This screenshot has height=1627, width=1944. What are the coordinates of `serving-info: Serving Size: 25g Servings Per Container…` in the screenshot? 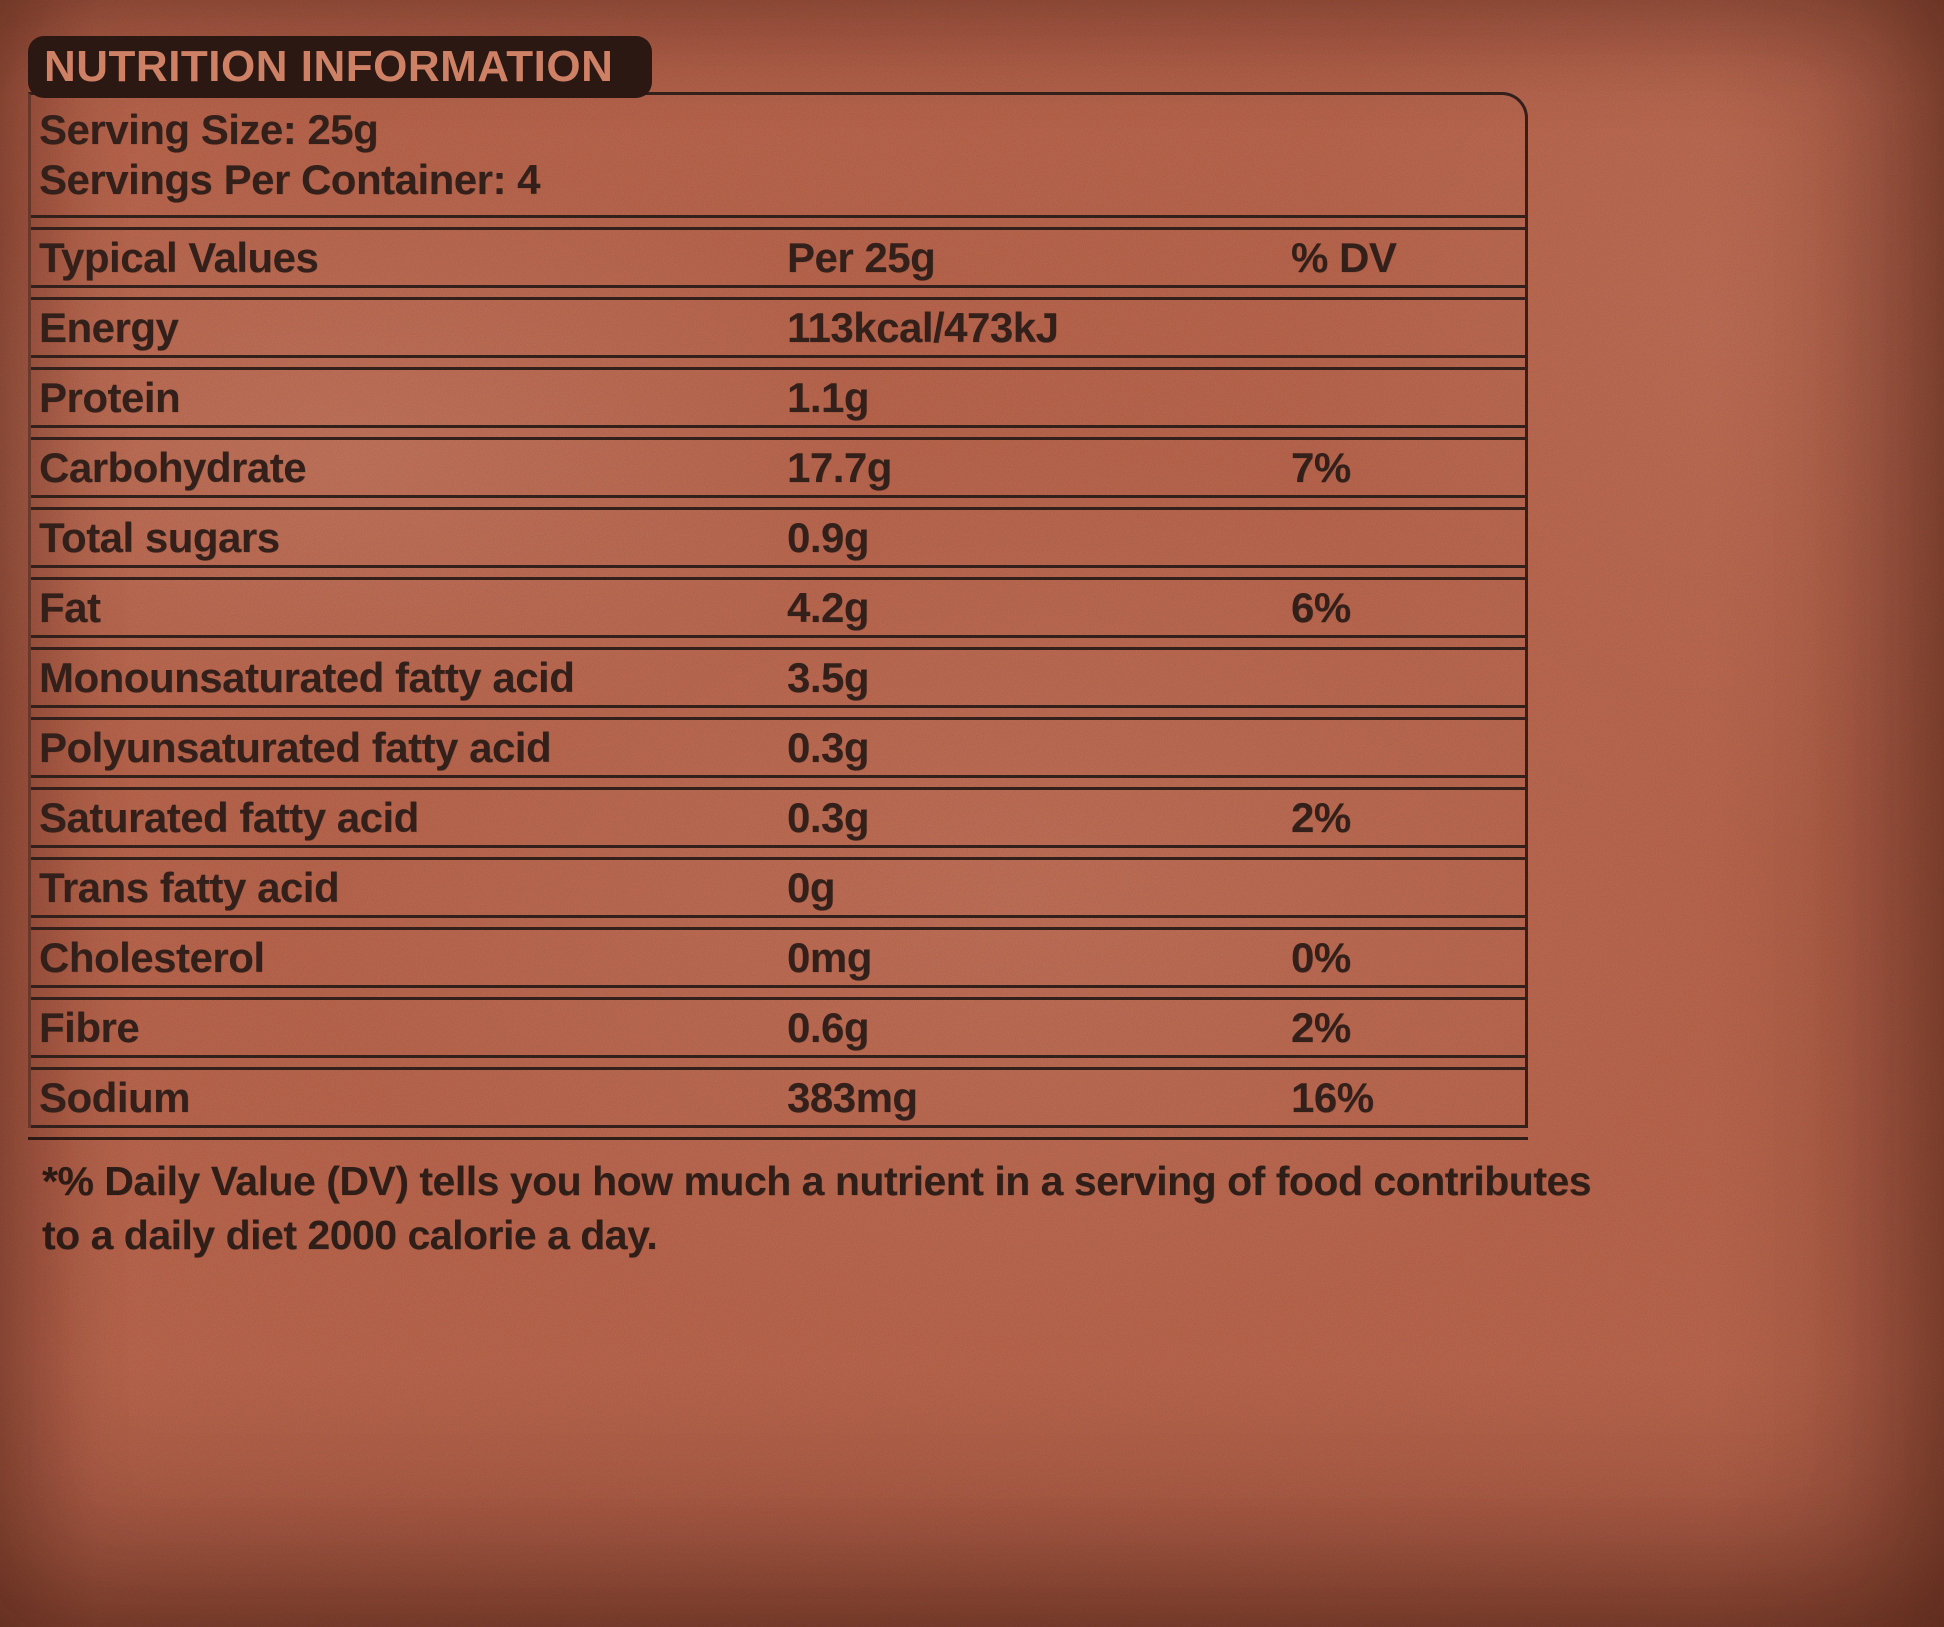 It's located at (778, 156).